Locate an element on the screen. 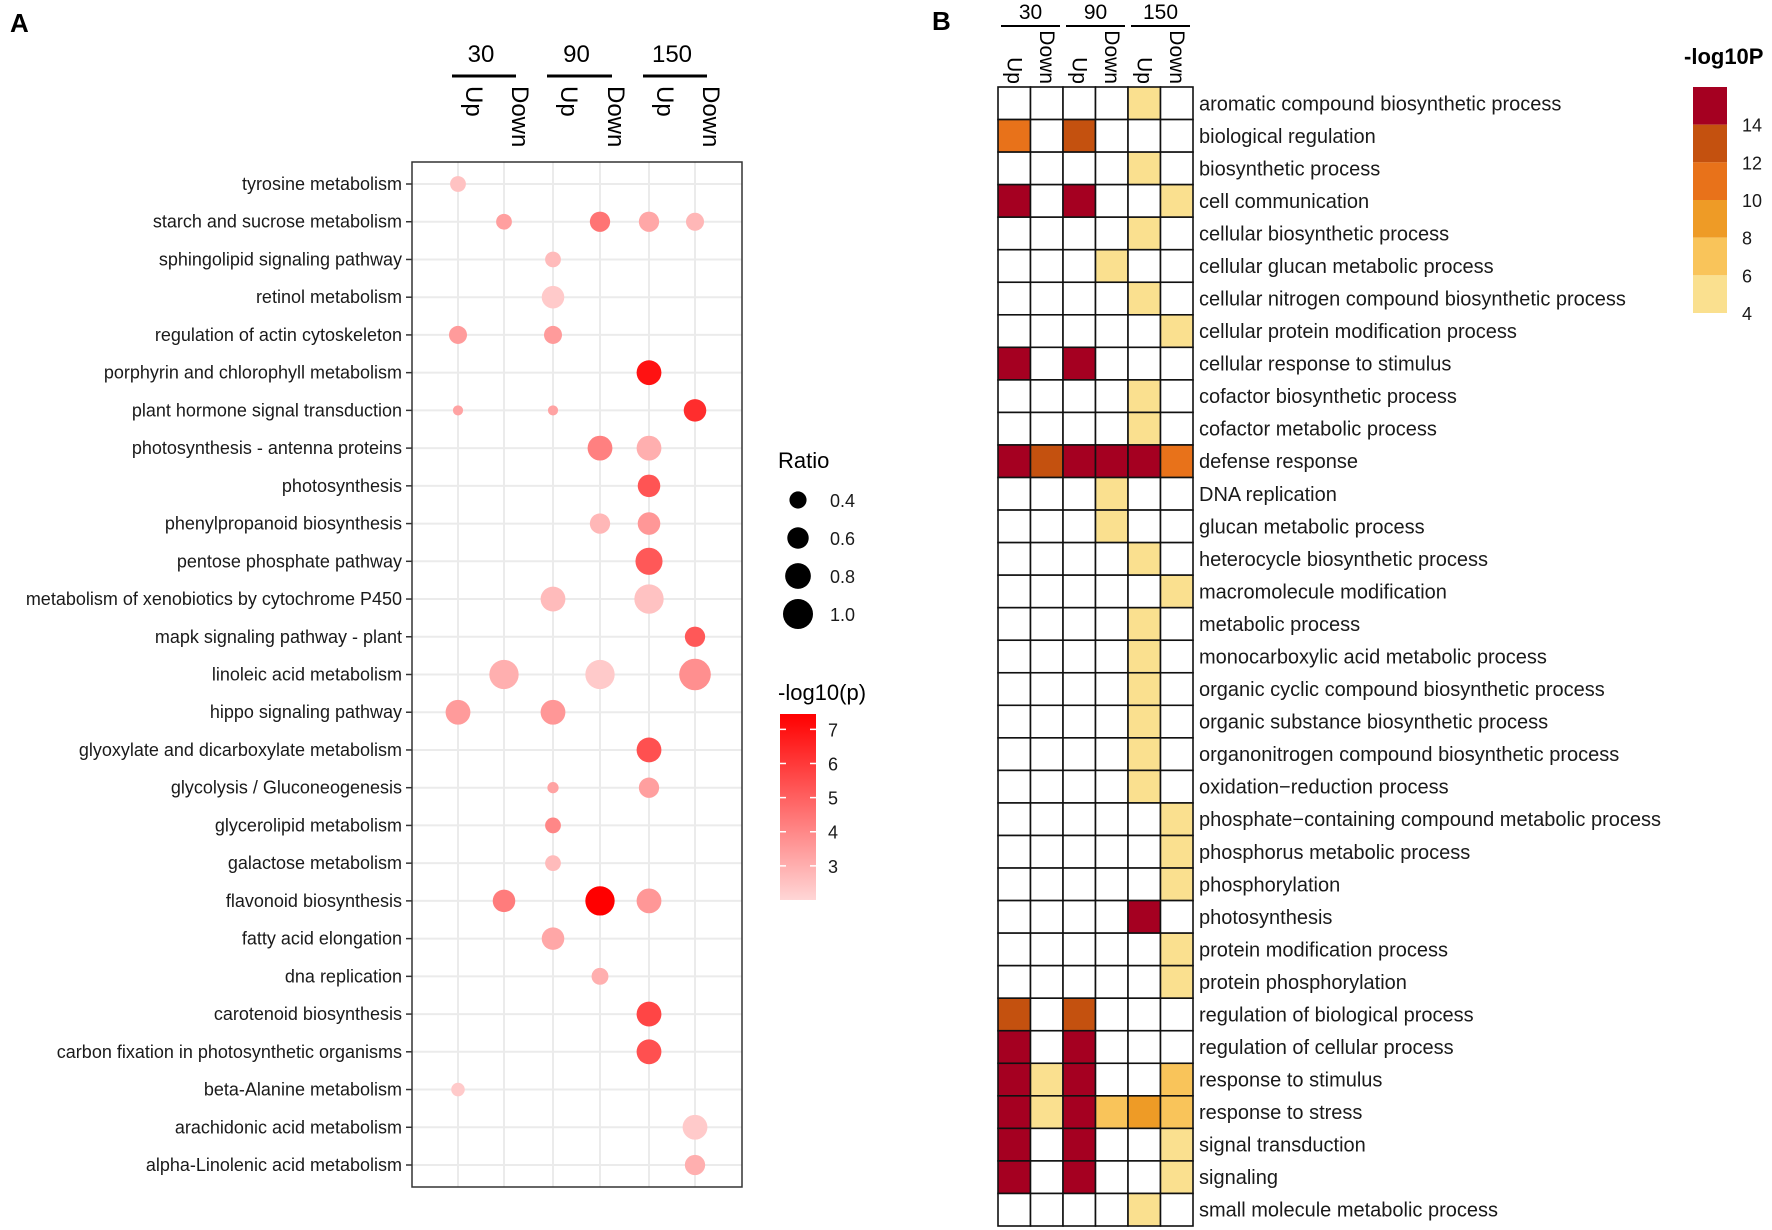 Image resolution: width=1772 pixels, height=1230 pixels. row-label: photosynthesis is located at coordinates (1265, 918).